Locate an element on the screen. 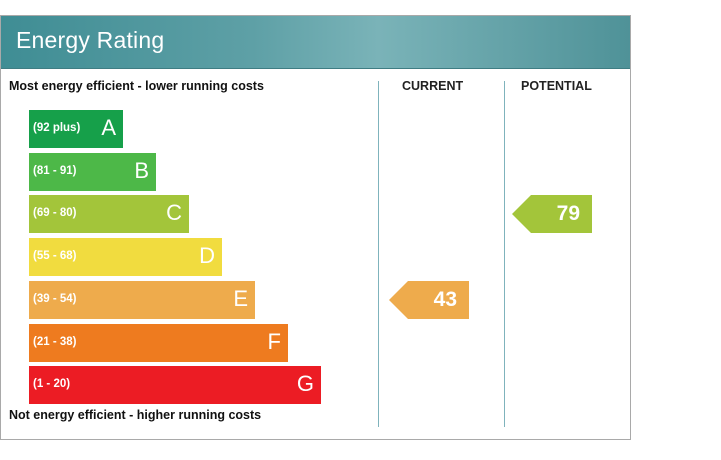  current-marker-shape is located at coordinates (429, 300).